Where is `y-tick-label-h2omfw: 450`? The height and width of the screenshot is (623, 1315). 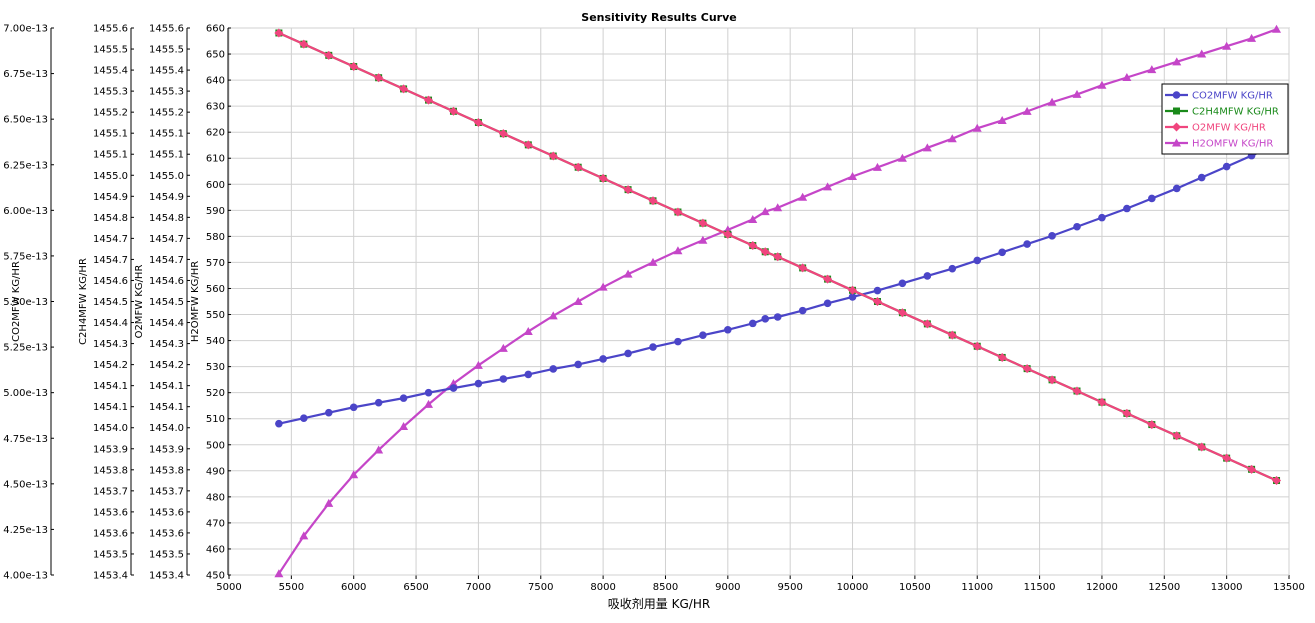
y-tick-label-h2omfw: 450 is located at coordinates (215, 576).